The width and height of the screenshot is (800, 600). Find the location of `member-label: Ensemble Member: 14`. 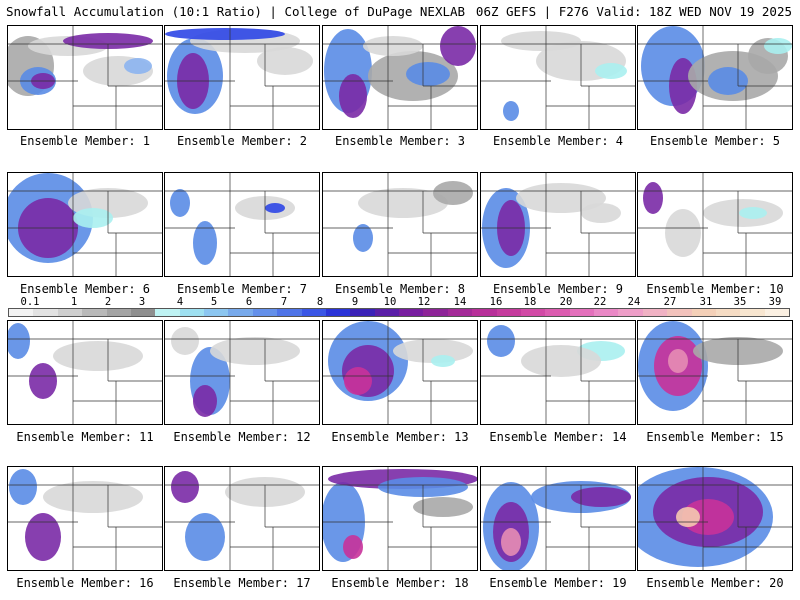

member-label: Ensemble Member: 14 is located at coordinates (558, 437).